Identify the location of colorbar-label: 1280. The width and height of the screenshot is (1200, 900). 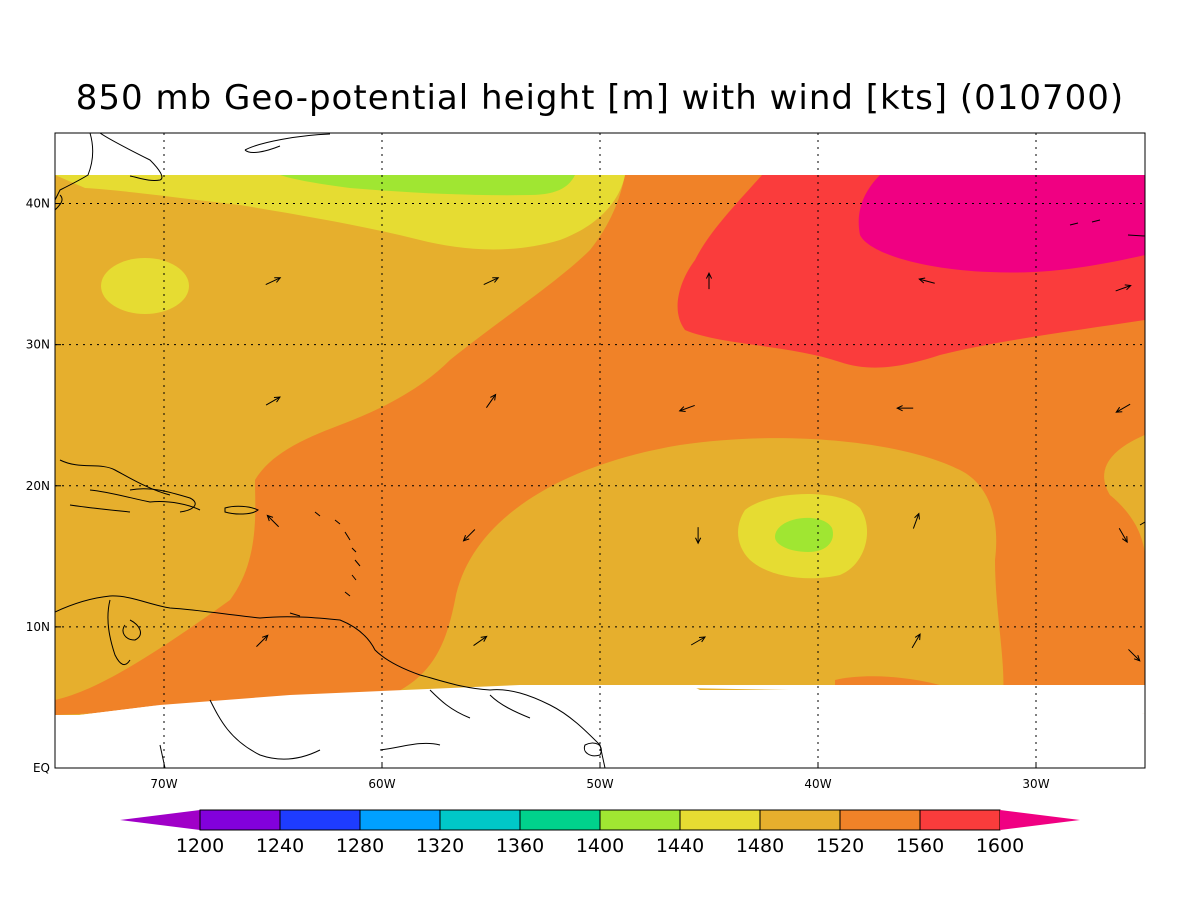
(360, 846).